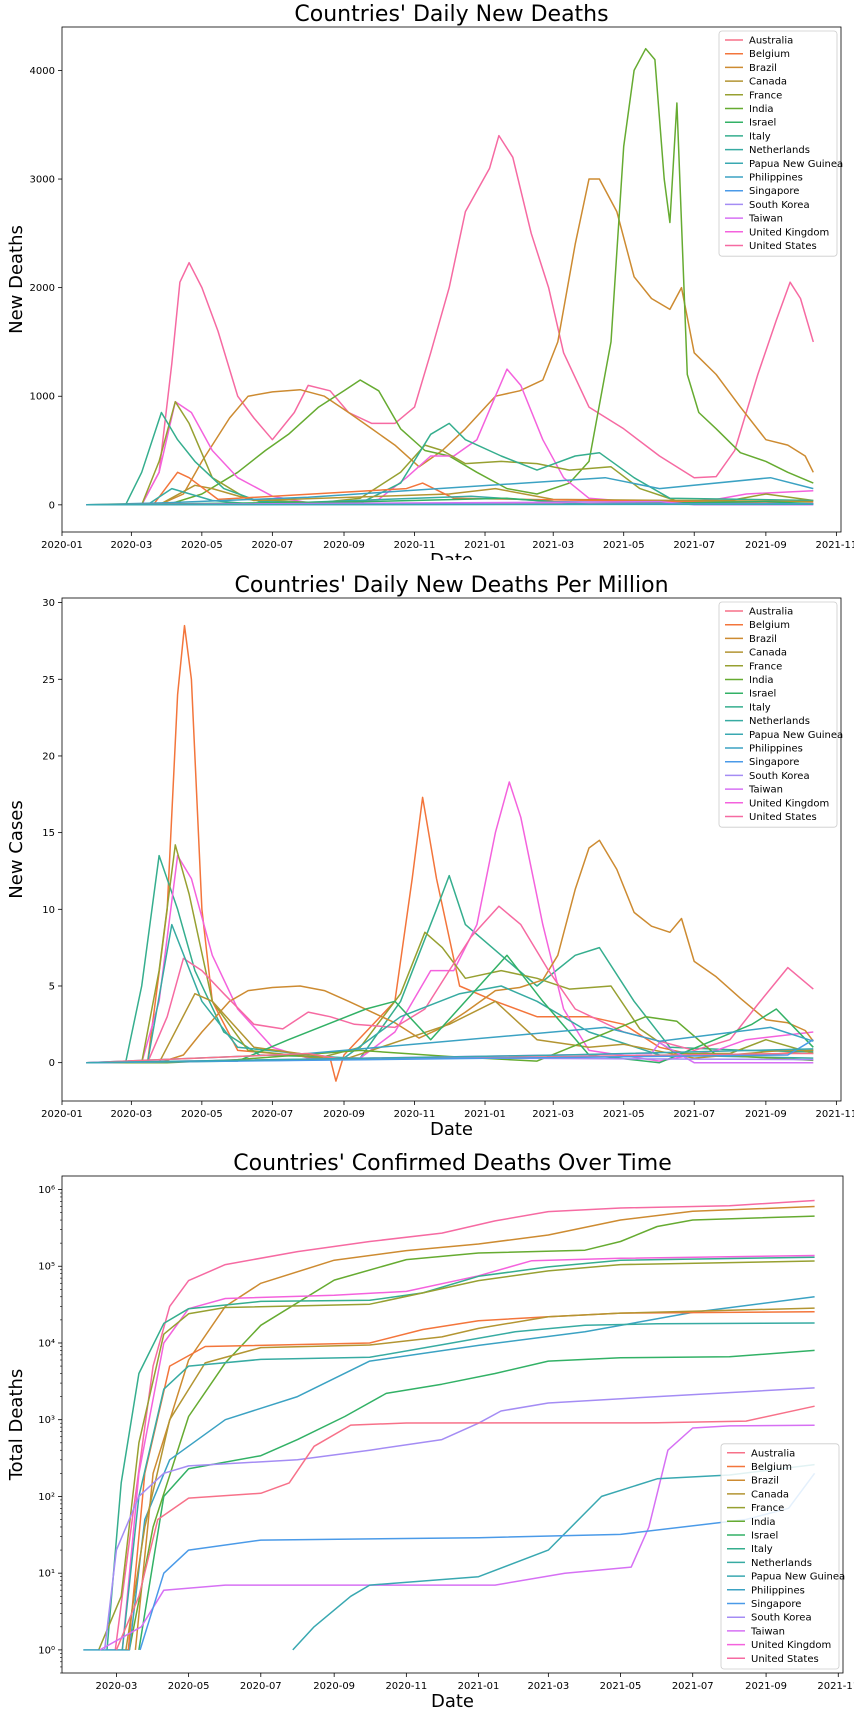 Image resolution: width=854 pixels, height=1720 pixels. I want to click on legend-item: South Korea, so click(767, 205).